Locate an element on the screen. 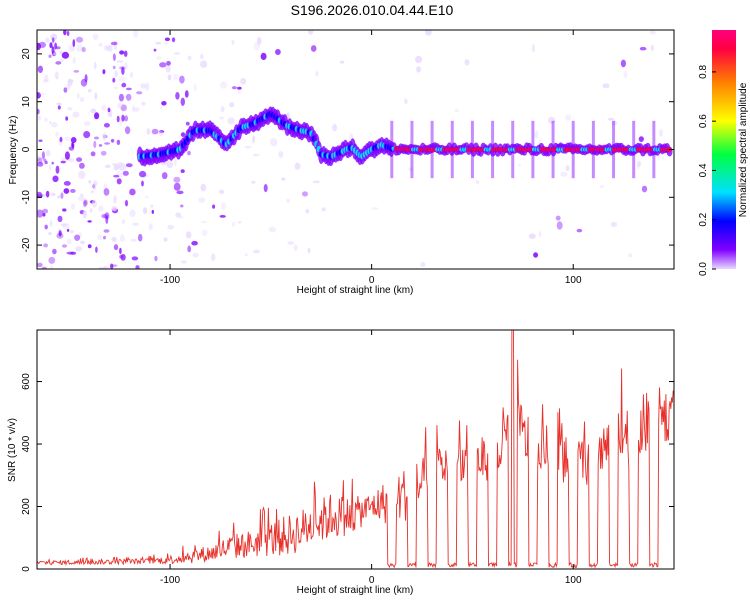  spectrogram-xlabel: Height of straight line (km) is located at coordinates (355, 290).